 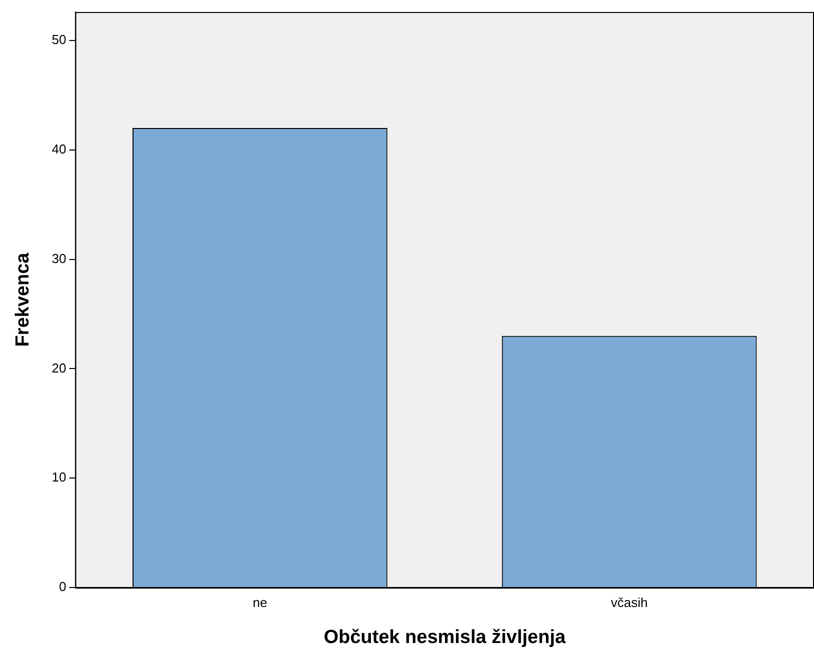 What do you see at coordinates (59, 368) in the screenshot?
I see `y-tick-label: 20` at bounding box center [59, 368].